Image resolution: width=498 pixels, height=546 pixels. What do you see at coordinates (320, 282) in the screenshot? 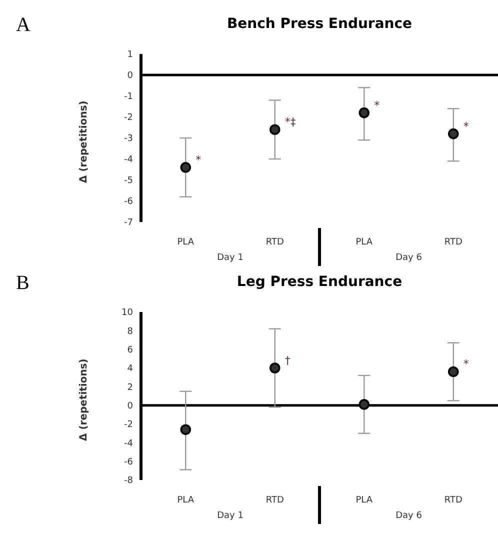
I see `chart-title: Leg Press Endurance` at bounding box center [320, 282].